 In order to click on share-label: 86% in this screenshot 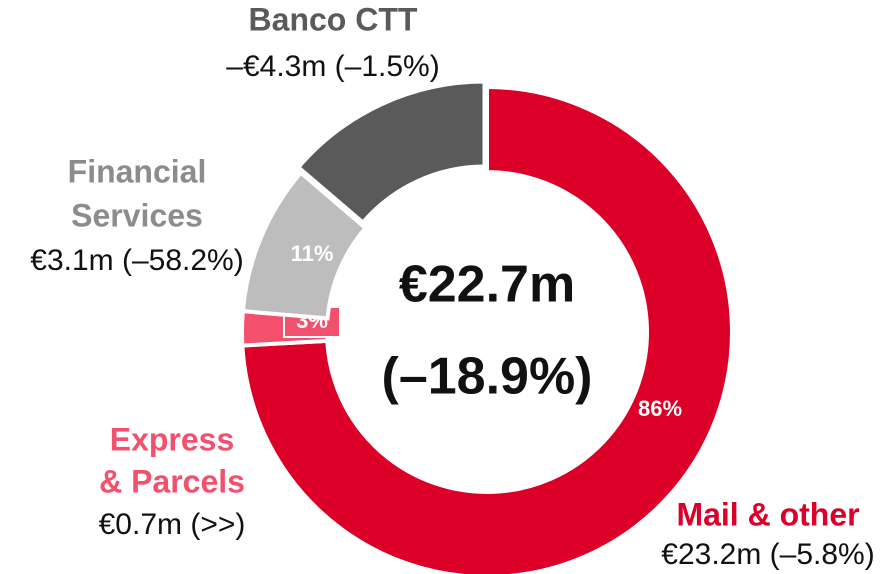, I will do `click(660, 408)`.